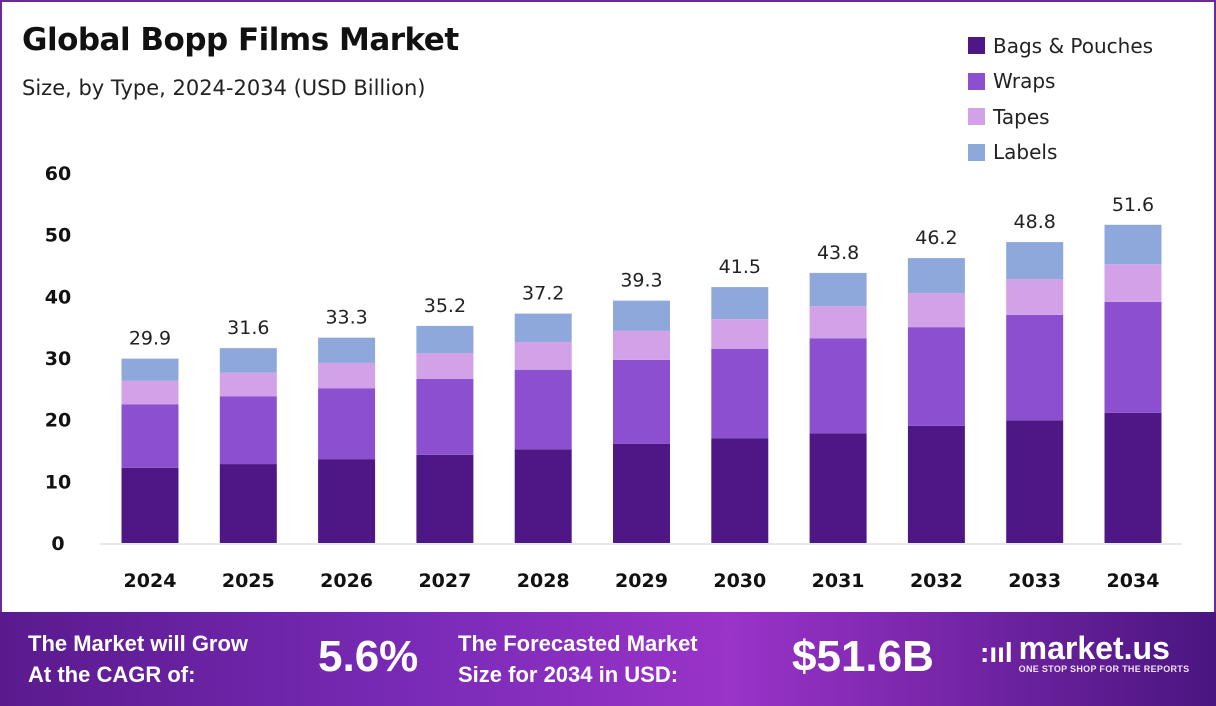 The width and height of the screenshot is (1216, 706). I want to click on y-tick-label: 0, so click(57, 544).